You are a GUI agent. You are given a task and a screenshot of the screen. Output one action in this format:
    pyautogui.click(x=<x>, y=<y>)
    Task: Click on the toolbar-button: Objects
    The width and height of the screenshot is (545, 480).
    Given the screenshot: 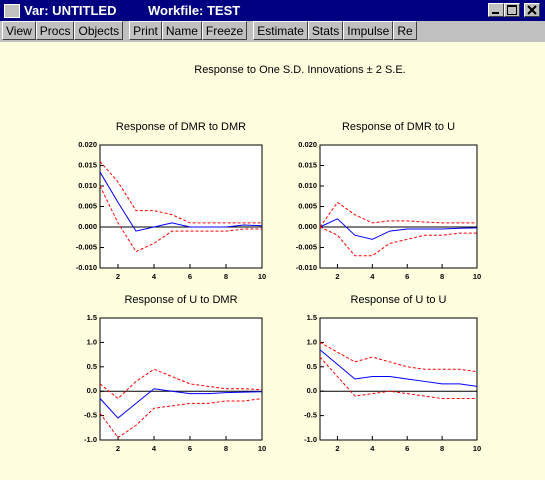 What is the action you would take?
    pyautogui.click(x=99, y=30)
    